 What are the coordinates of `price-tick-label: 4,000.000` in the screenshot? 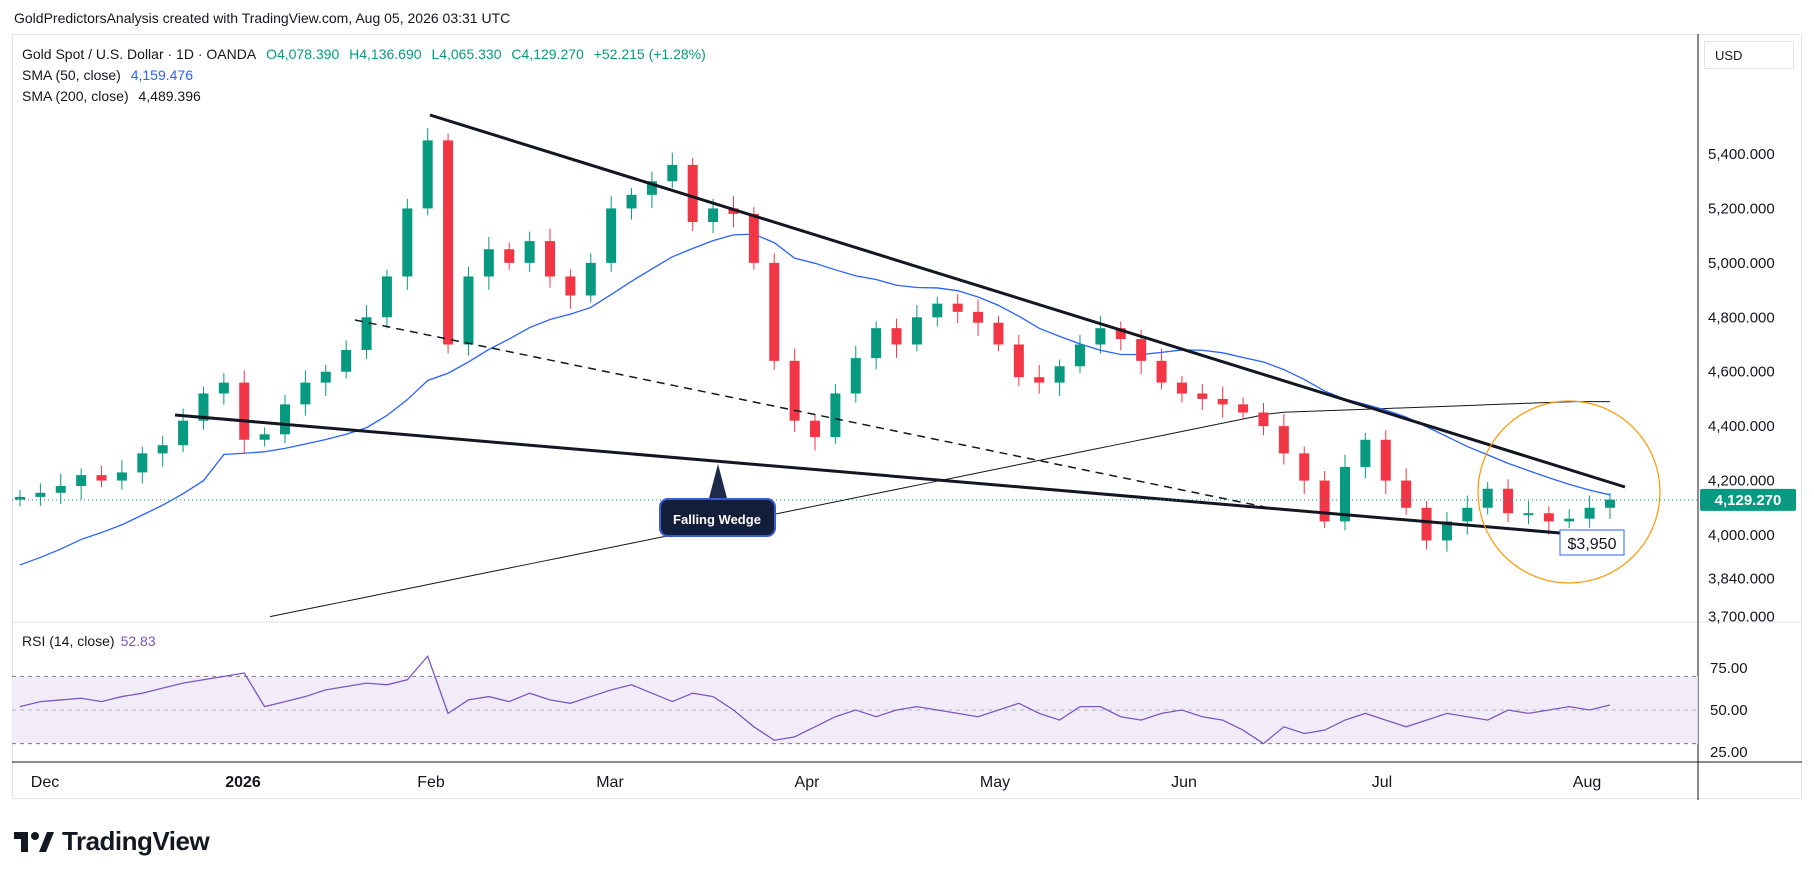 It's located at (1741, 535).